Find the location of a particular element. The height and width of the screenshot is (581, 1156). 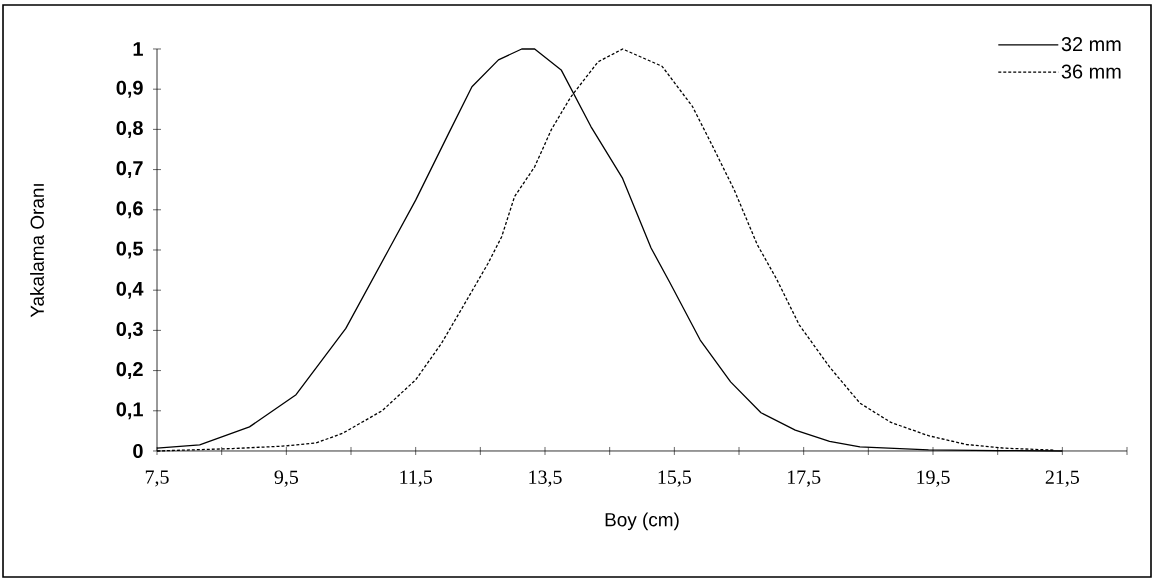

x-tick-label: 11,5 is located at coordinates (416, 478).